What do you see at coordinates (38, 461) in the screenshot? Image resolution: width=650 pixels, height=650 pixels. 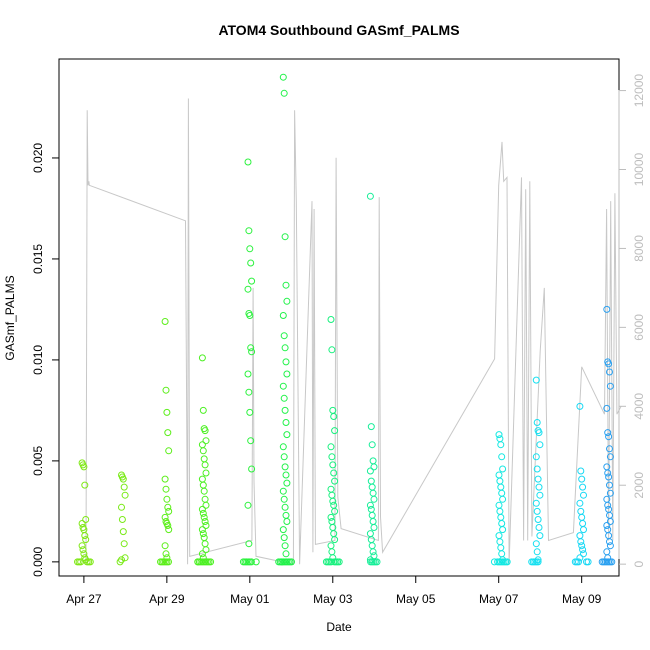 I see `y-tick-label: 0.005` at bounding box center [38, 461].